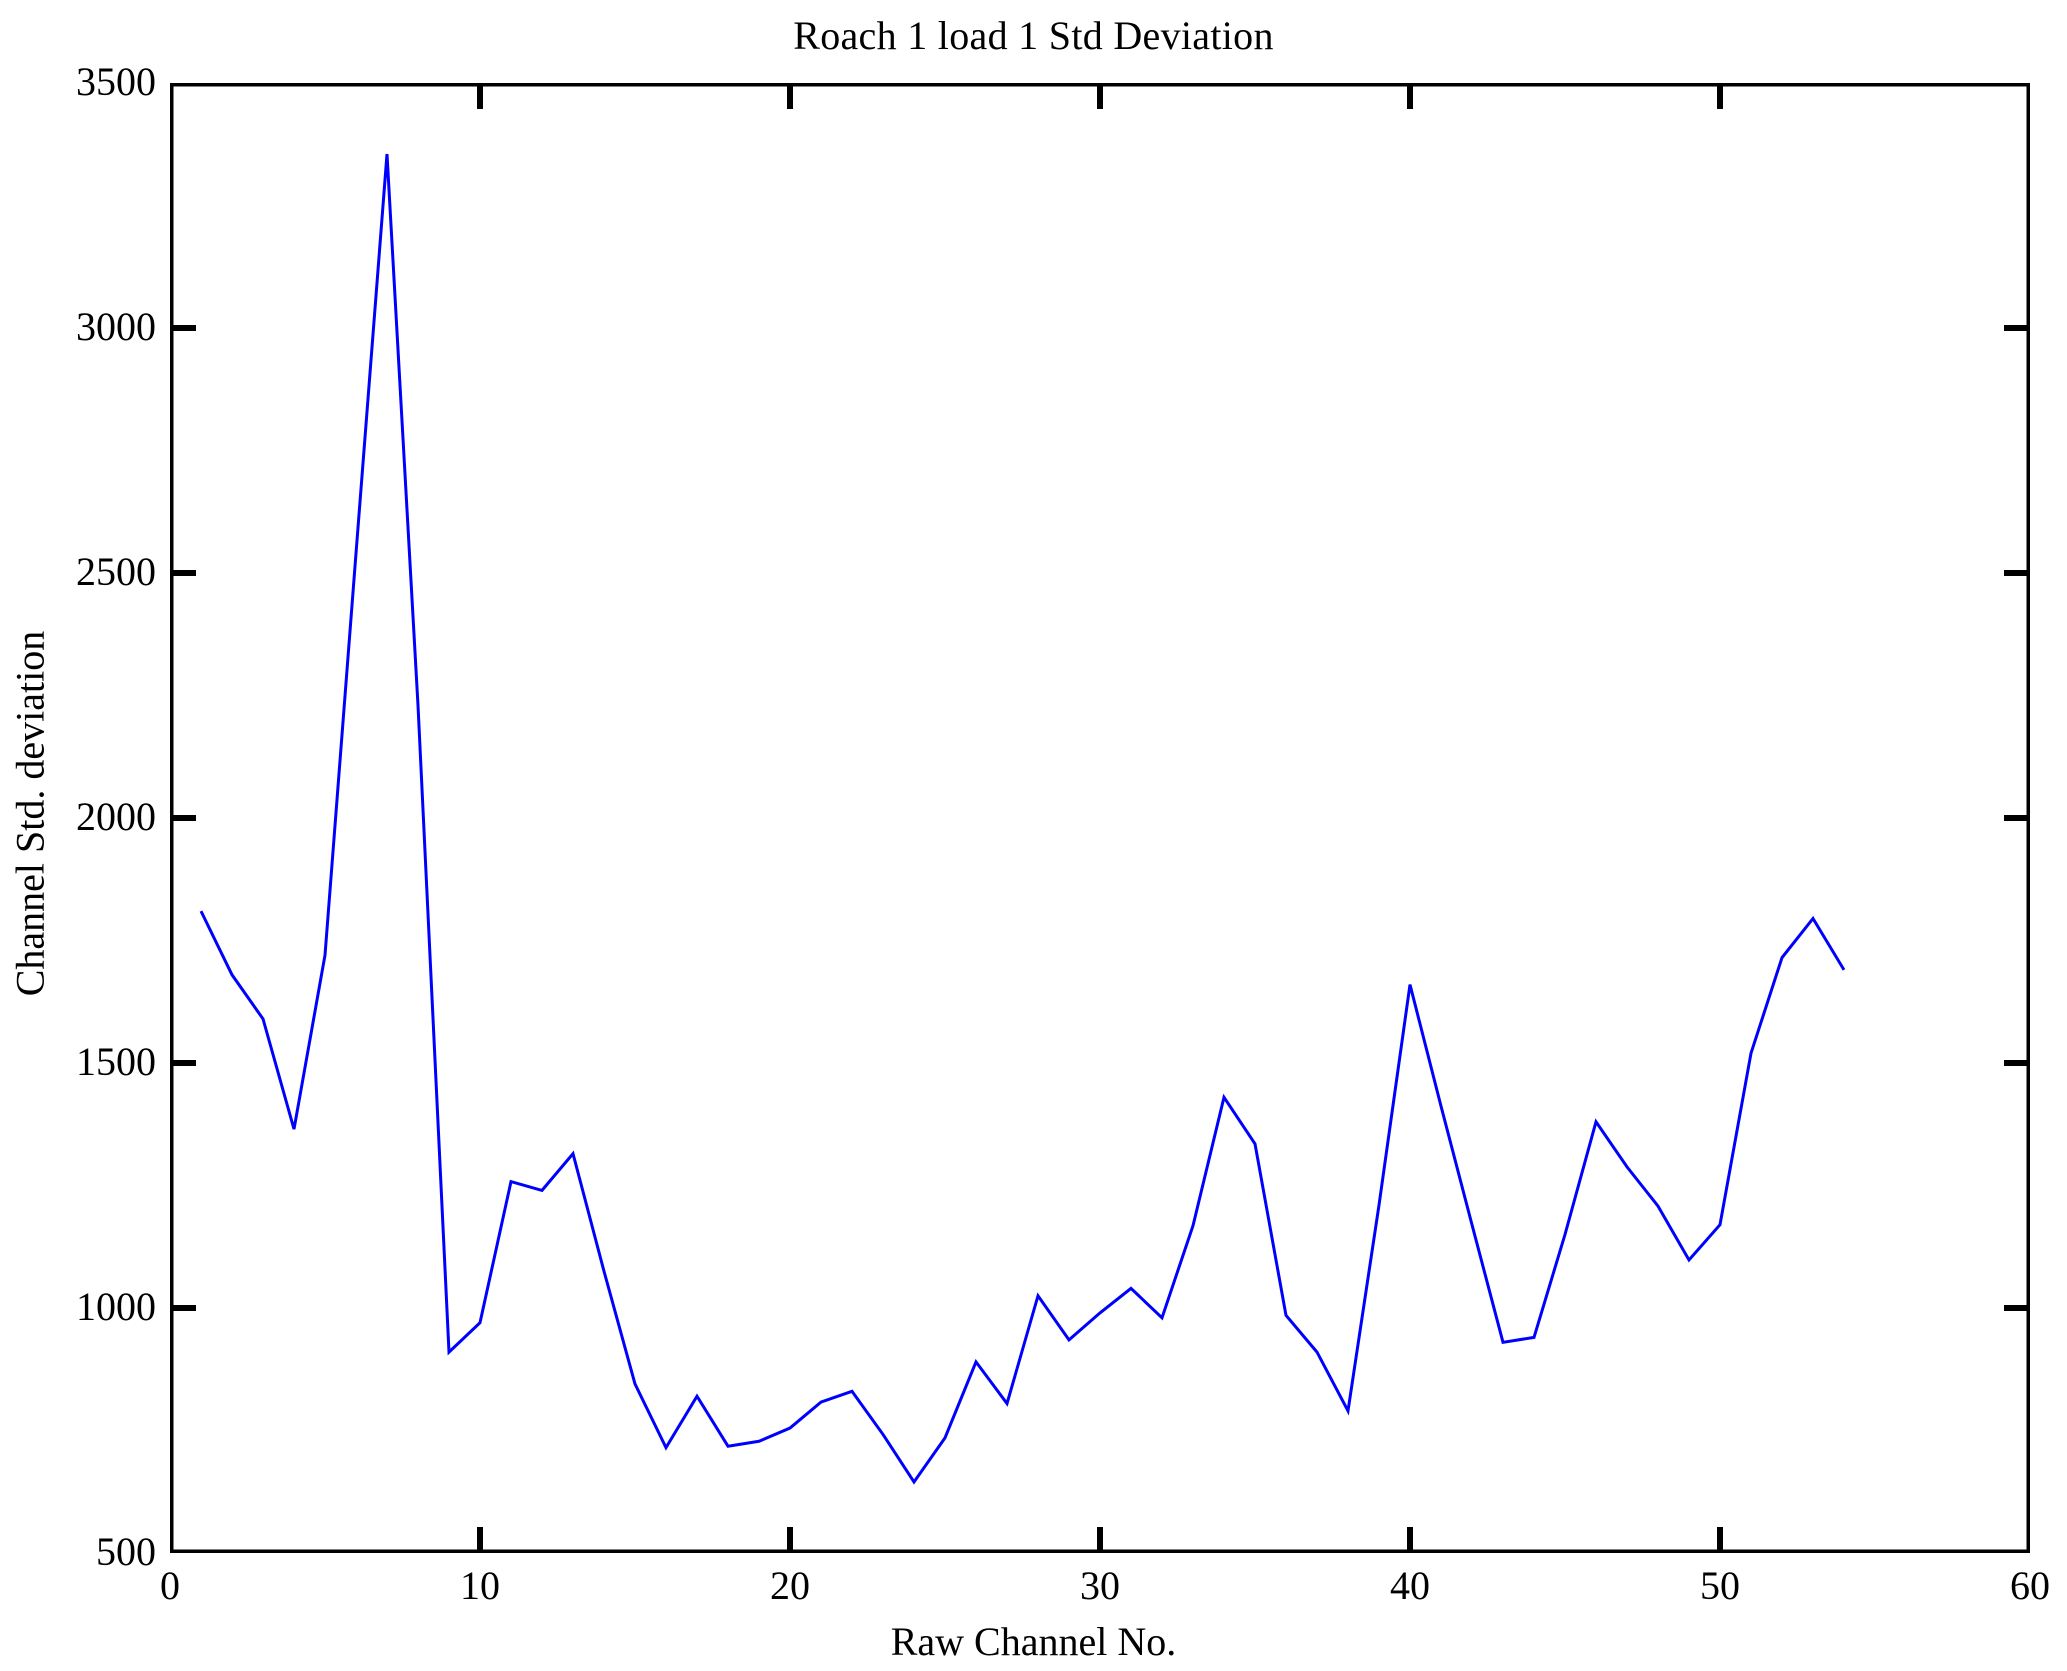 The image size is (2067, 1671). Describe the element at coordinates (116, 571) in the screenshot. I see `y-axis-tick-label: 2500` at that location.